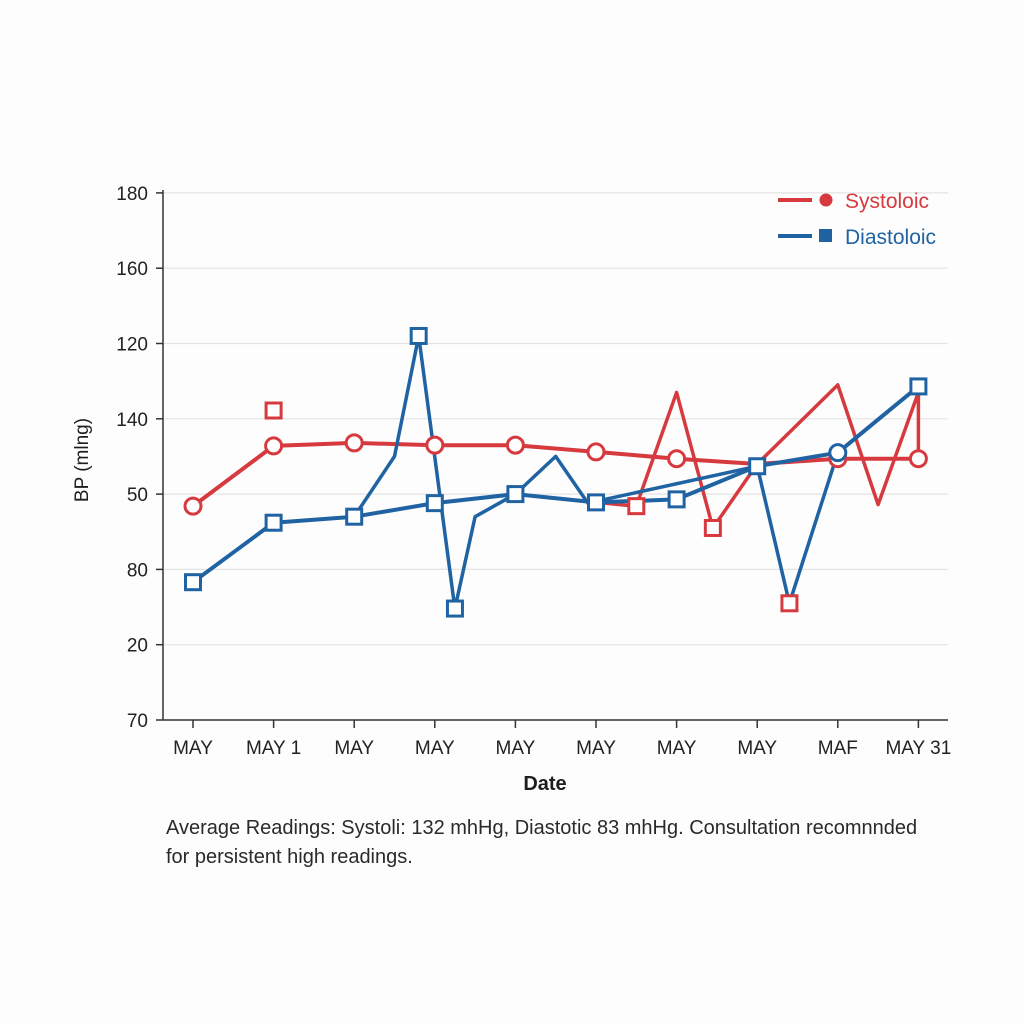  What do you see at coordinates (544, 784) in the screenshot?
I see `x-axis-title: Date` at bounding box center [544, 784].